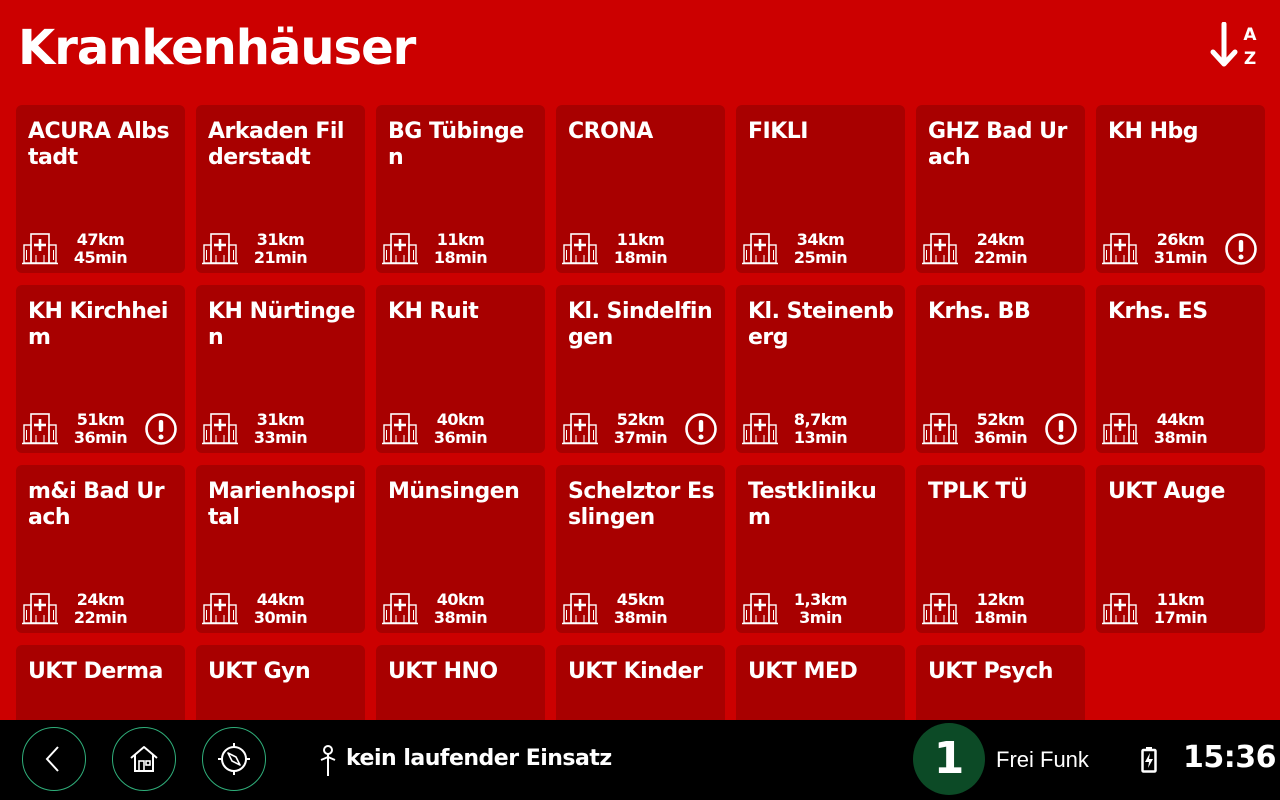 The width and height of the screenshot is (1280, 800). What do you see at coordinates (460, 369) in the screenshot?
I see `hospital-tile: KH Ruit 40km 36min` at bounding box center [460, 369].